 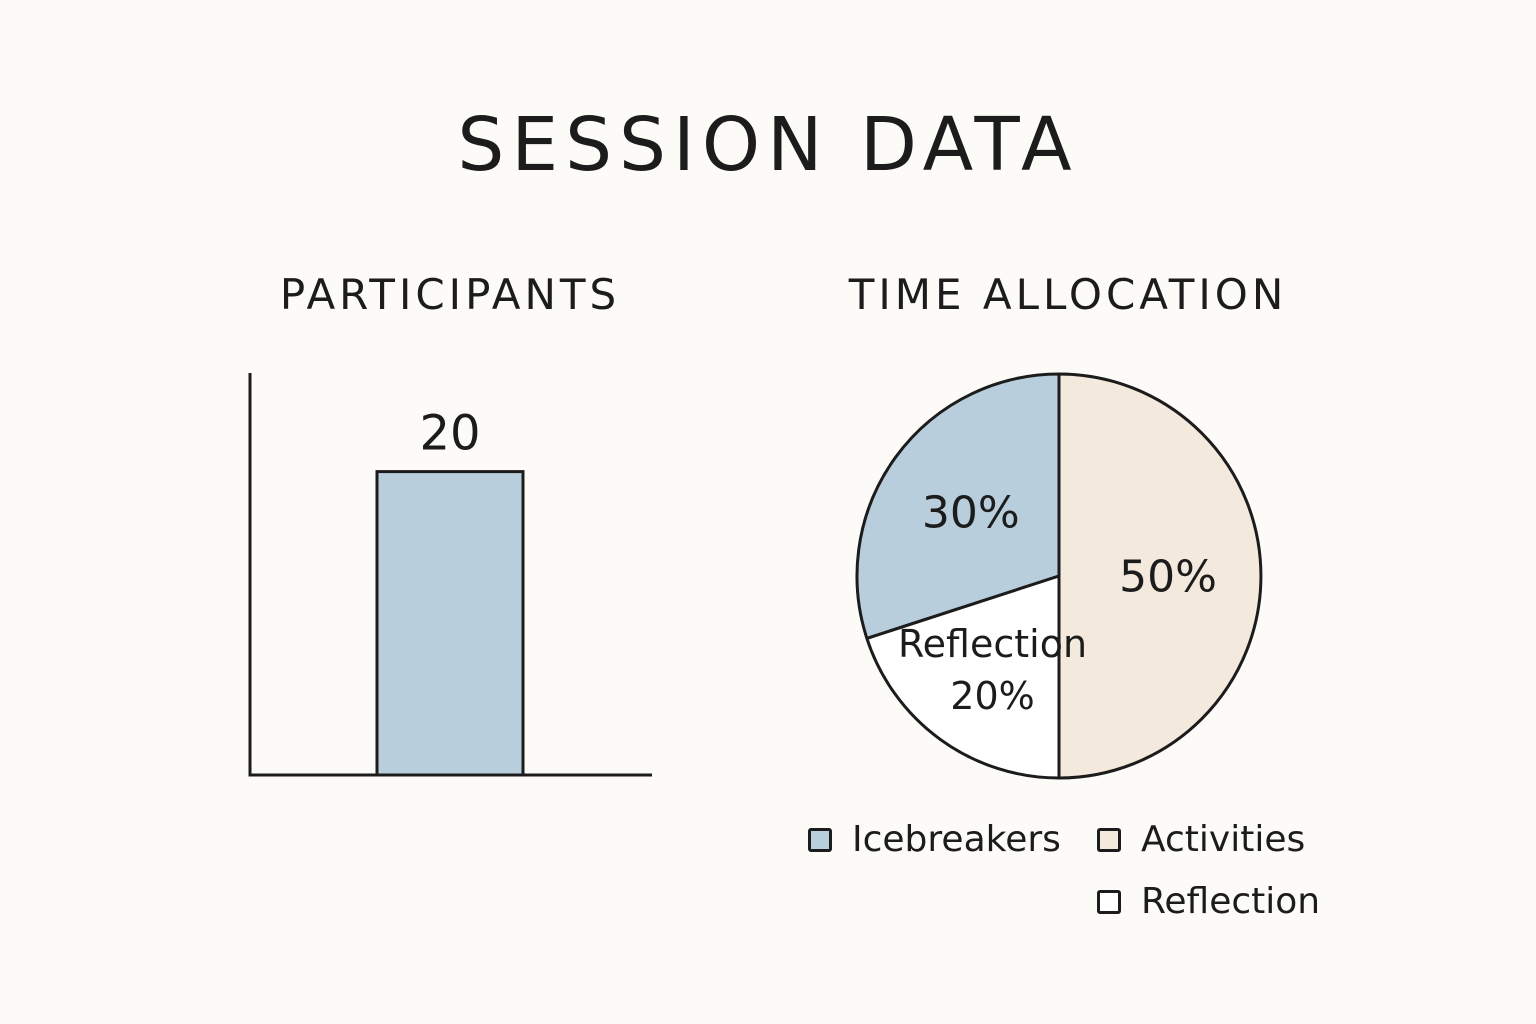 What do you see at coordinates (1223, 839) in the screenshot?
I see `legend-label-activities: Activities` at bounding box center [1223, 839].